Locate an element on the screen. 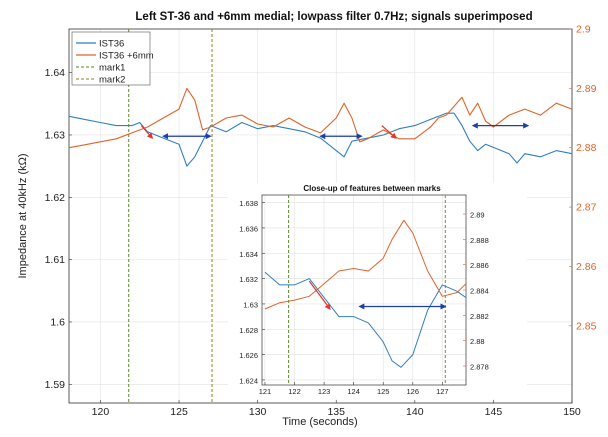 The width and height of the screenshot is (608, 437). y-tick-label-right: 2.878 is located at coordinates (479, 367).